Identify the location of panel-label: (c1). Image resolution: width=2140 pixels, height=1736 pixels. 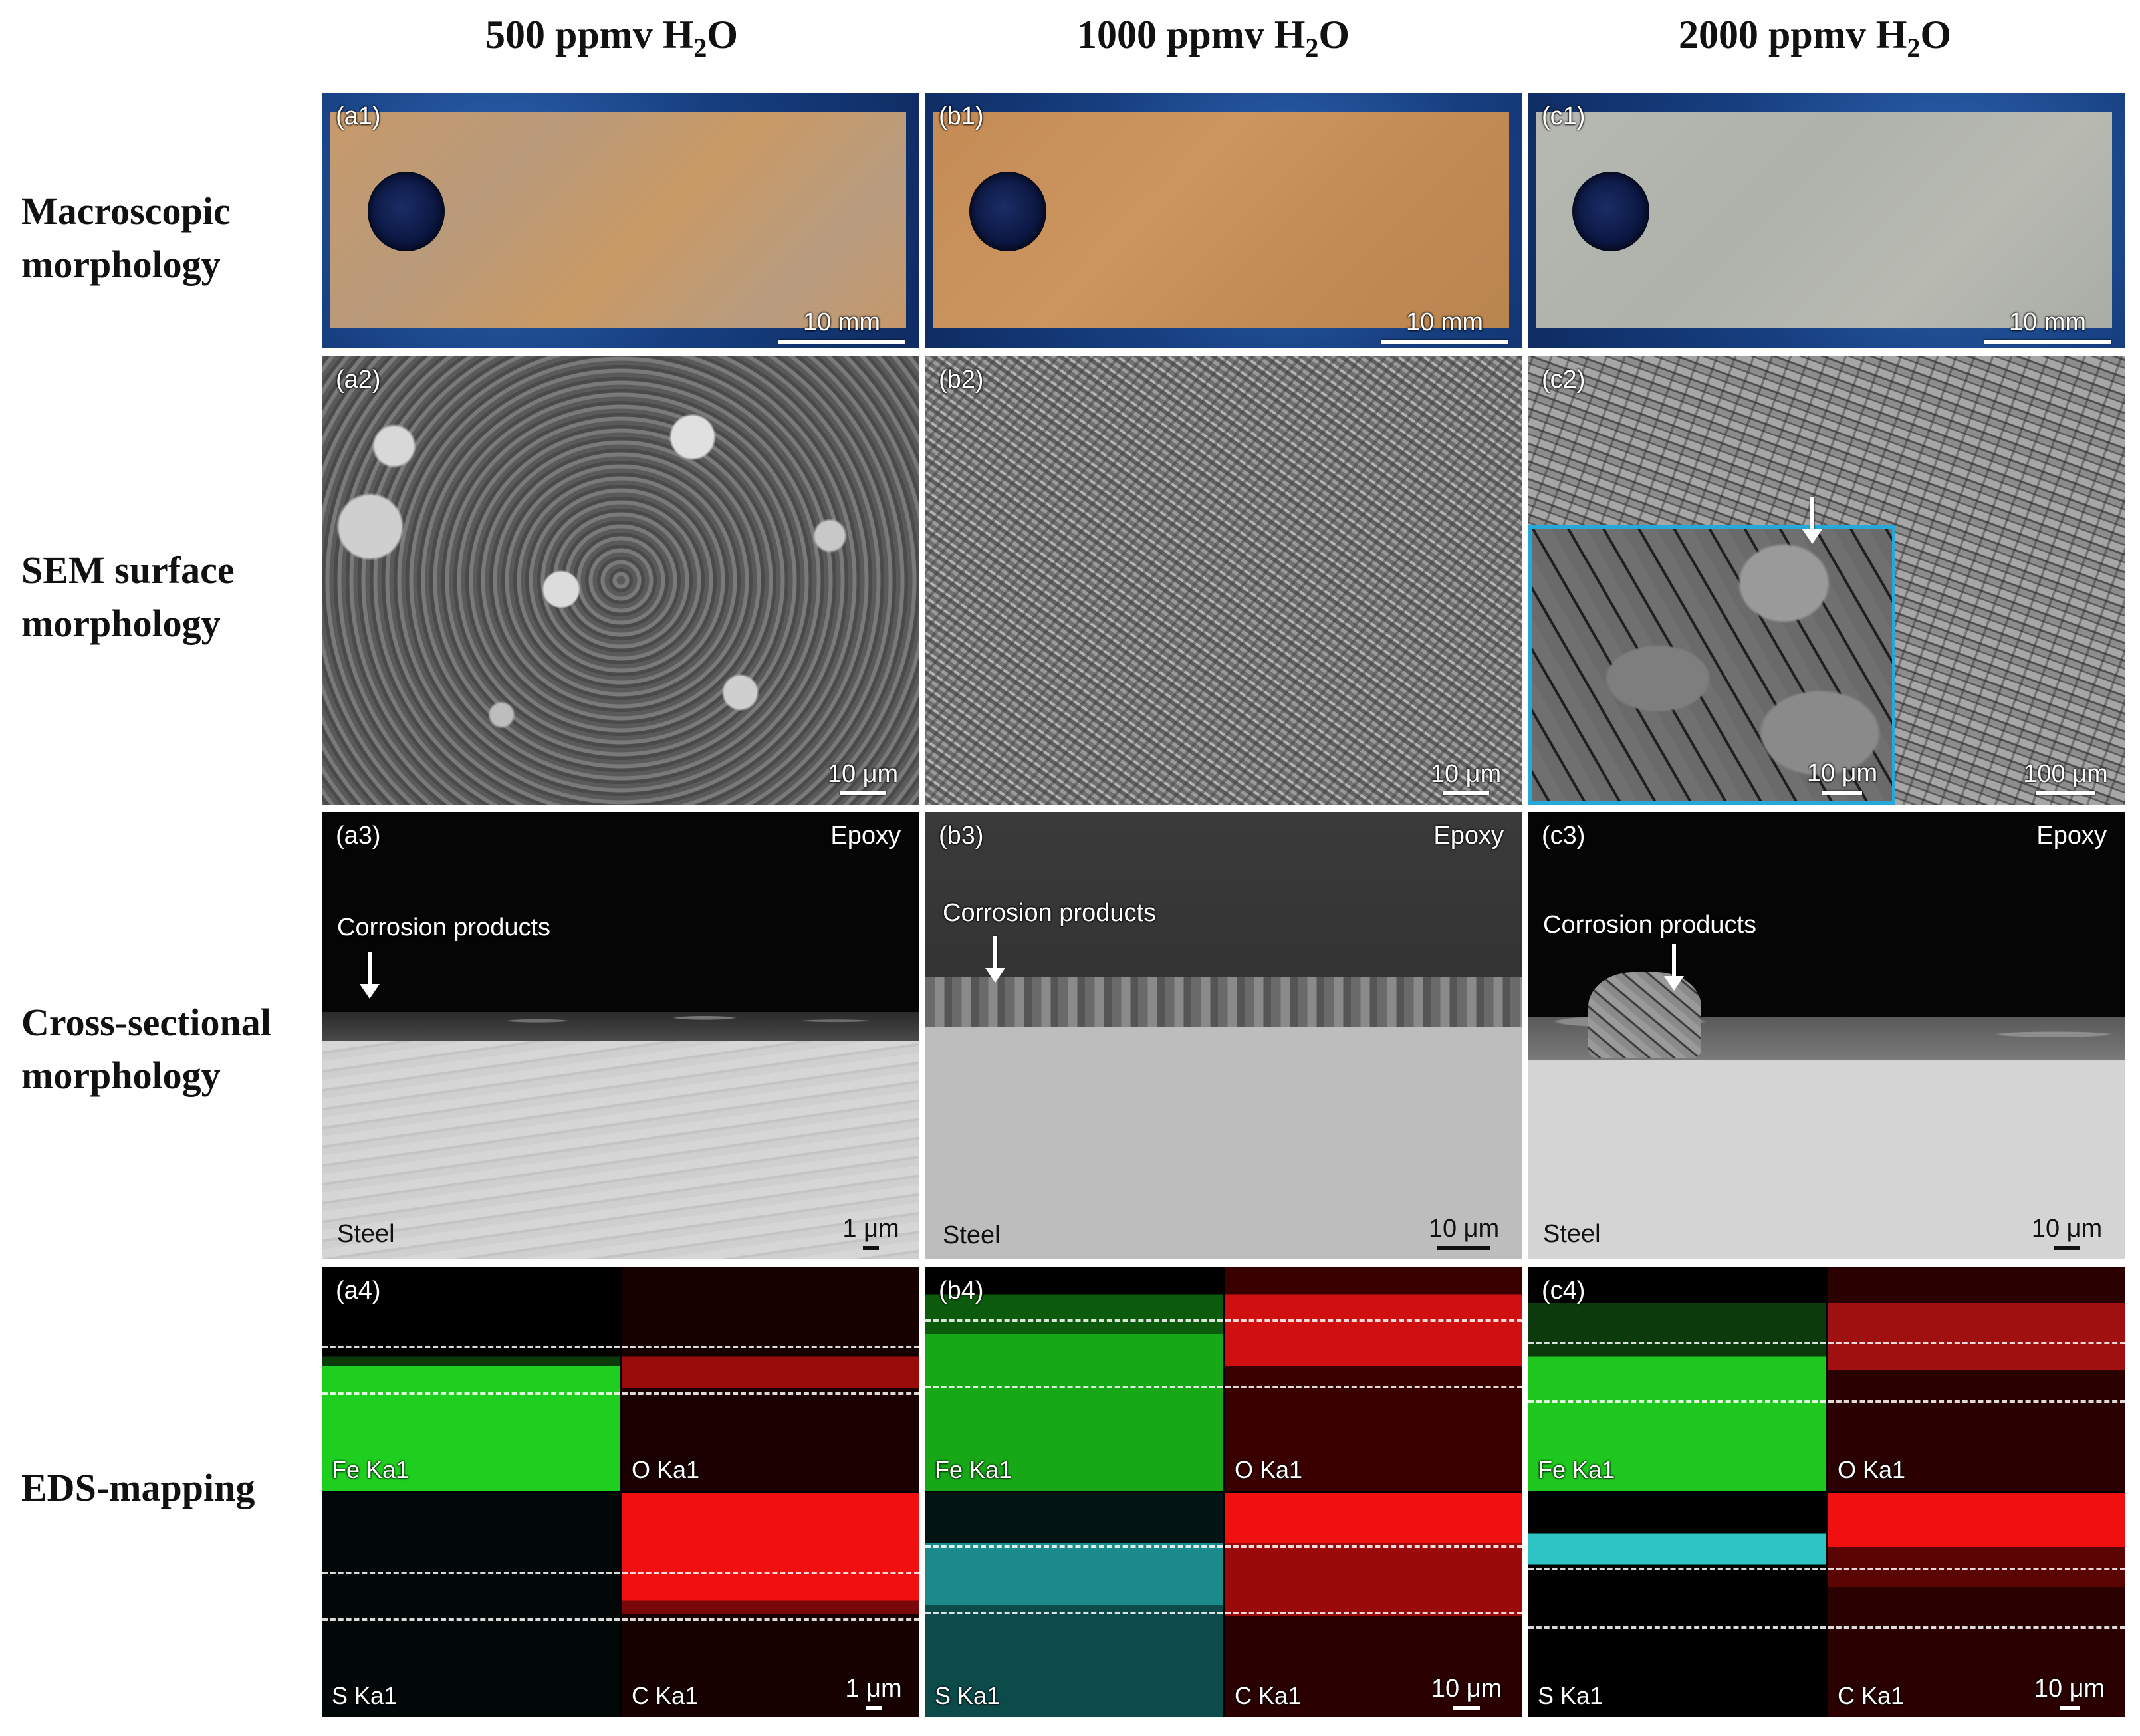
(1564, 116).